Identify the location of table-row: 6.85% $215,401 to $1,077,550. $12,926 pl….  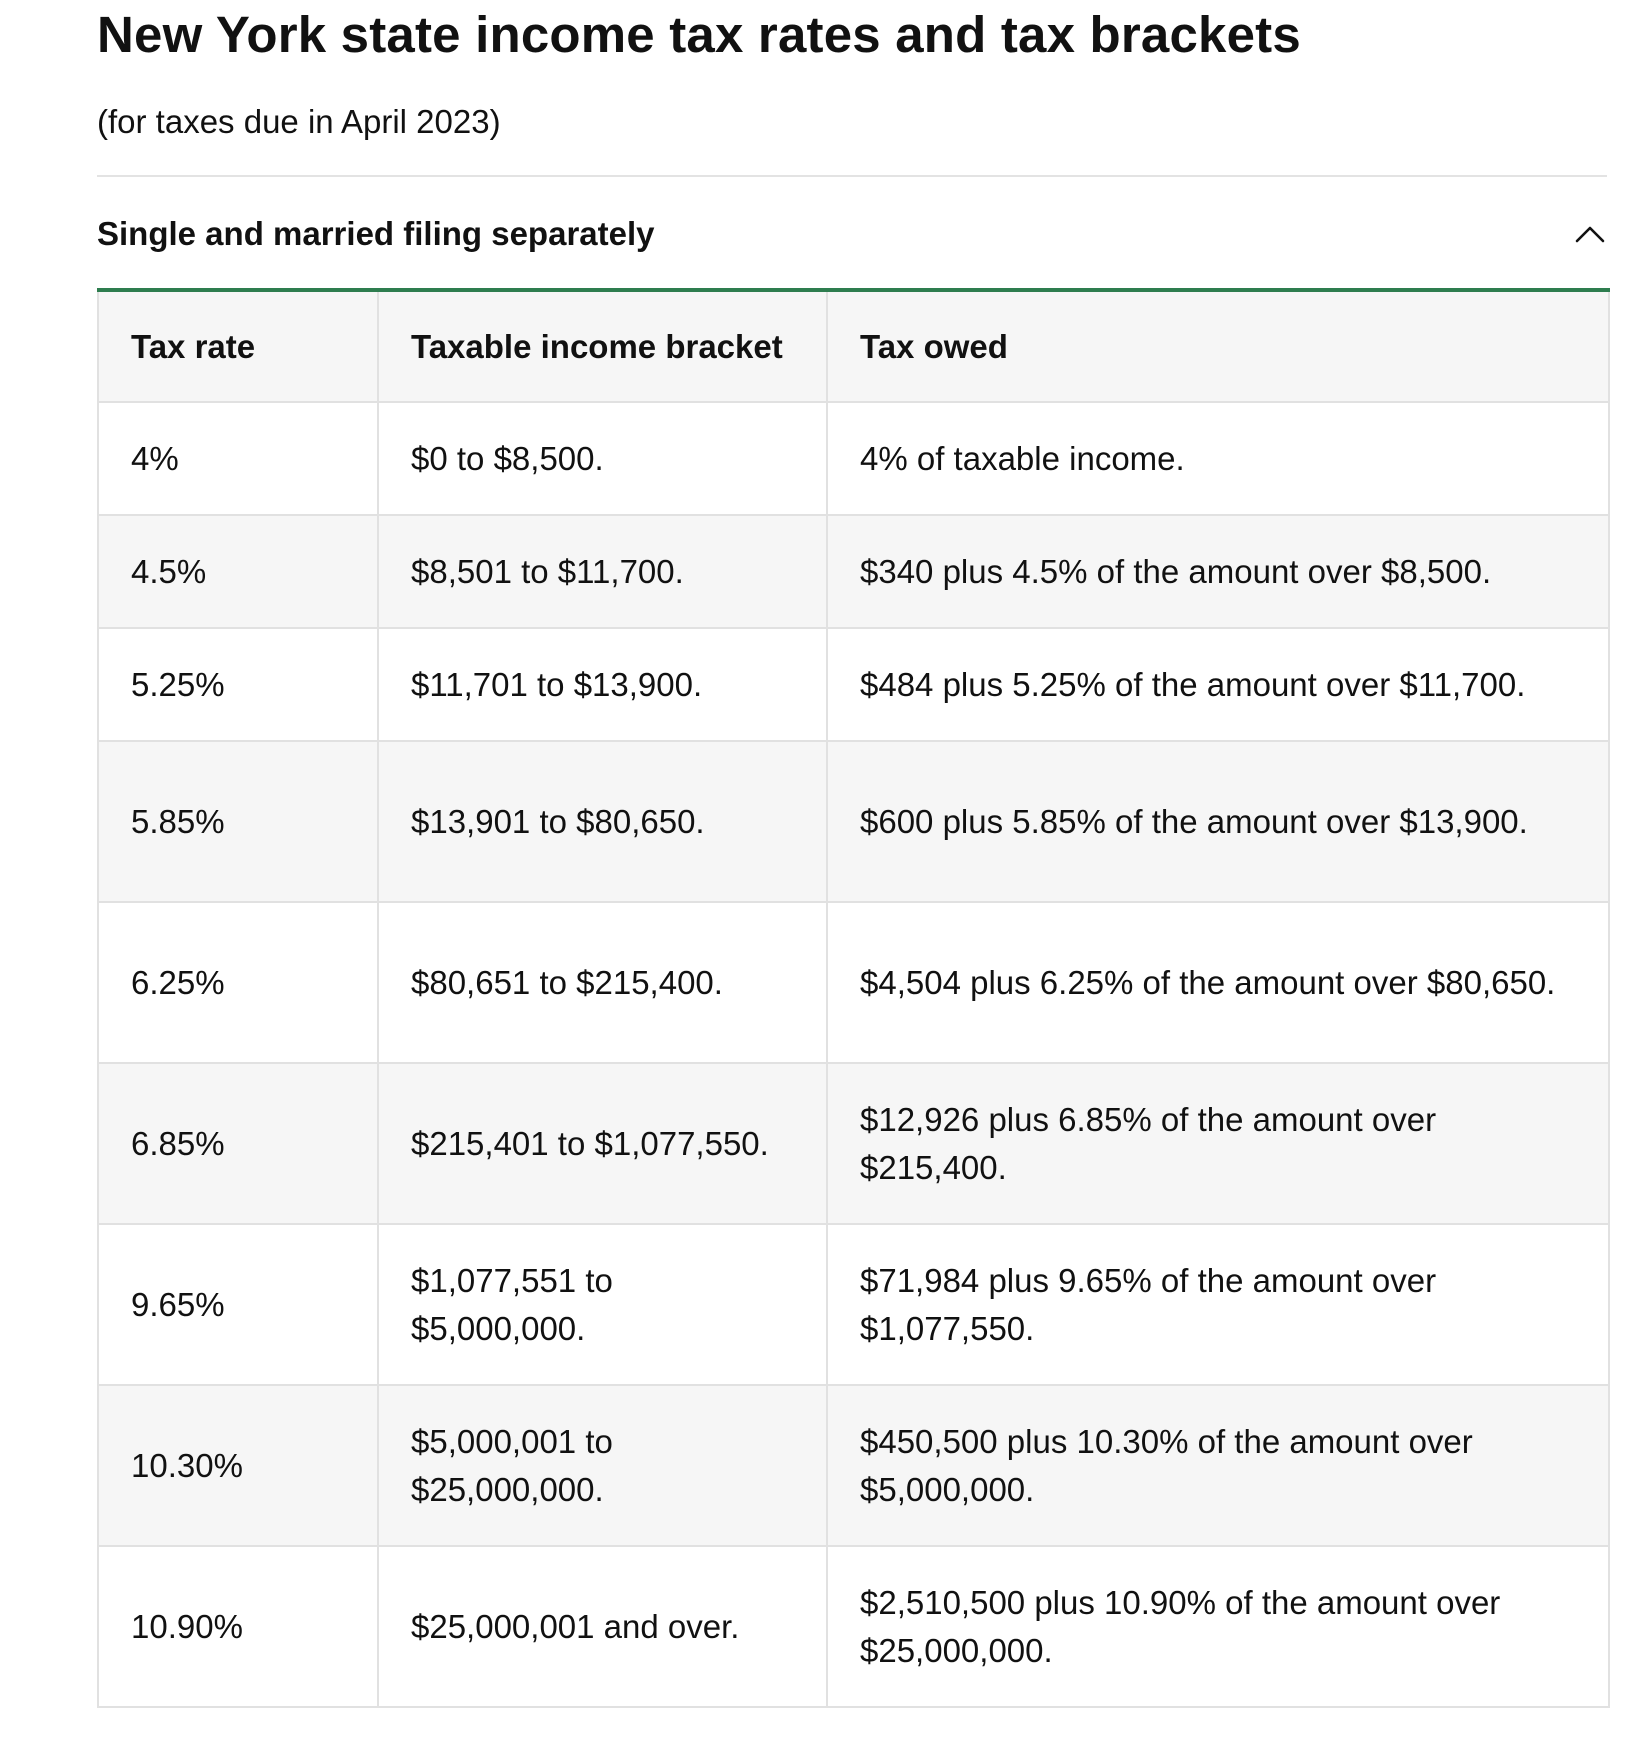
(853, 1143).